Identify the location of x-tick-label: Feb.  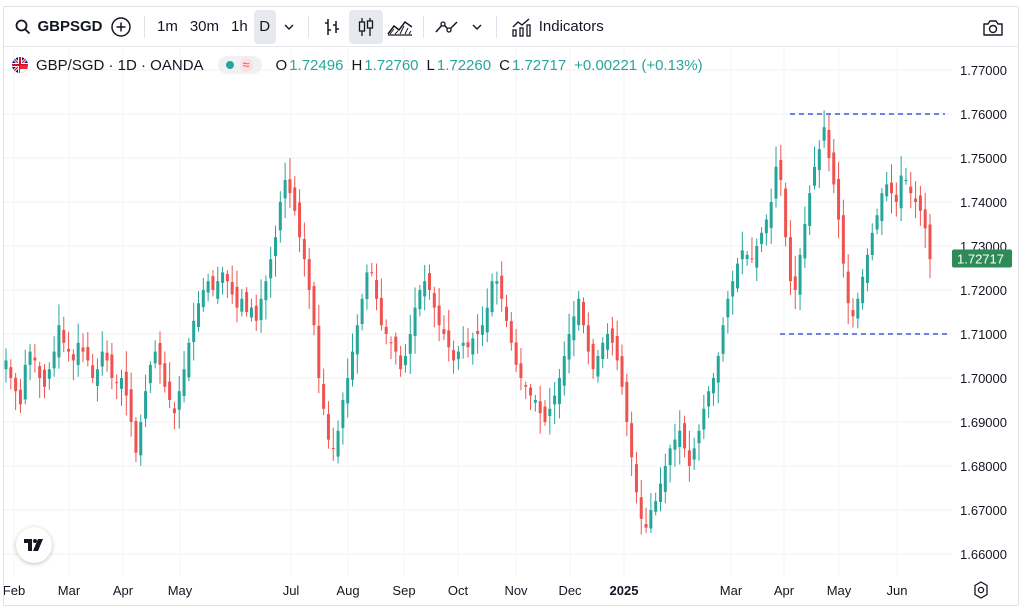
(14, 590).